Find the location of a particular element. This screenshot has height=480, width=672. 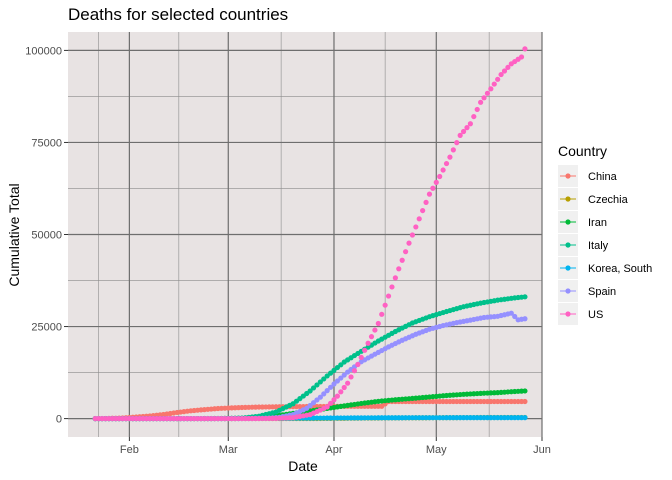

x-tick-label: Apr is located at coordinates (333, 450).